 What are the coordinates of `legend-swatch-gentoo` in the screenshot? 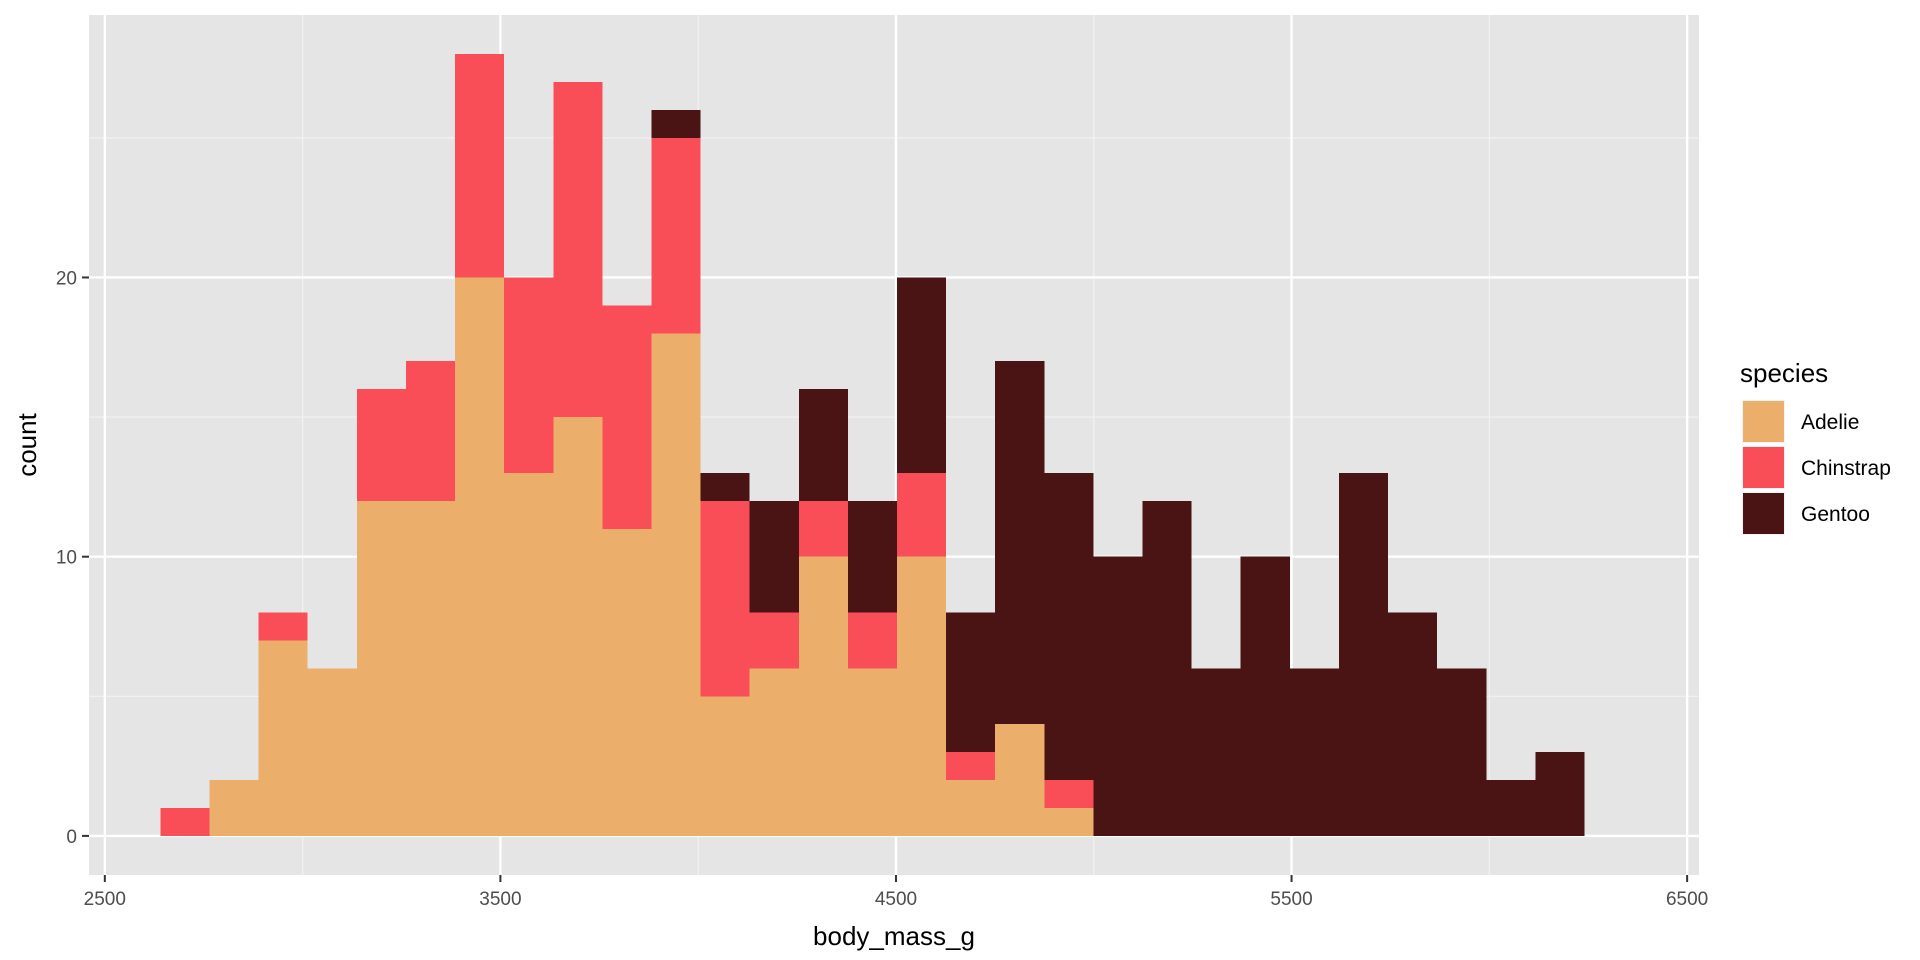 It's located at (1763, 513).